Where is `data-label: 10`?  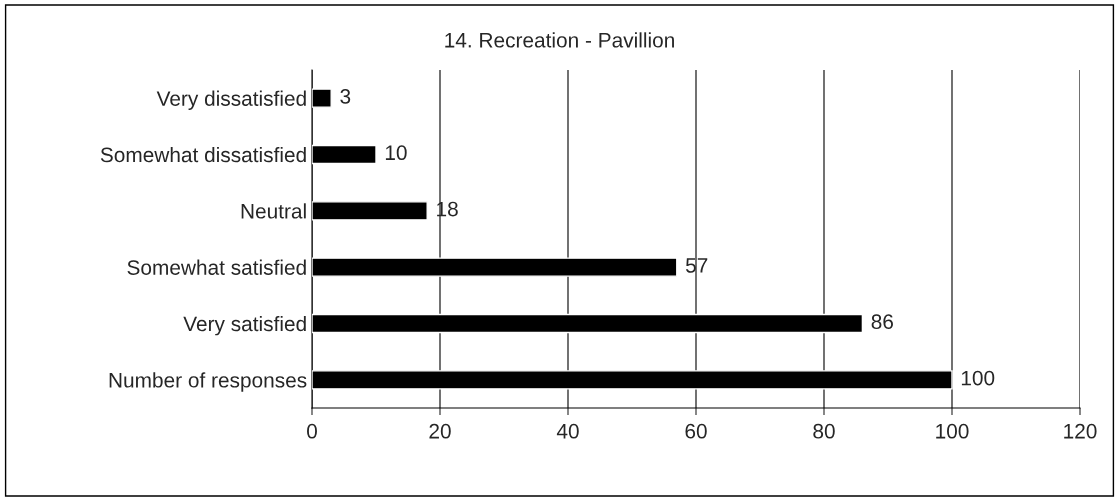 data-label: 10 is located at coordinates (396, 153).